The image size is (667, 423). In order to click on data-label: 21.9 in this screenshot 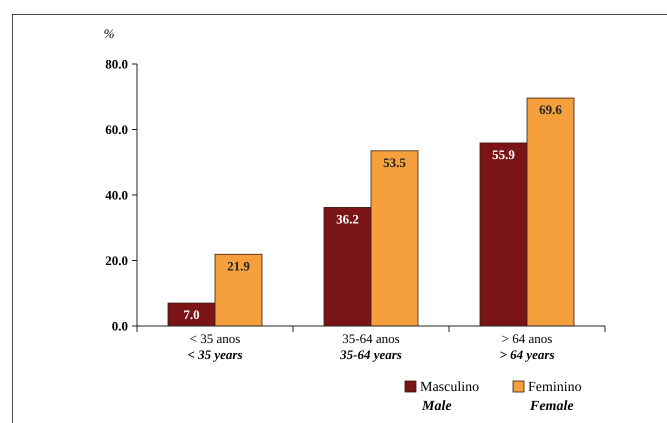, I will do `click(238, 266)`.